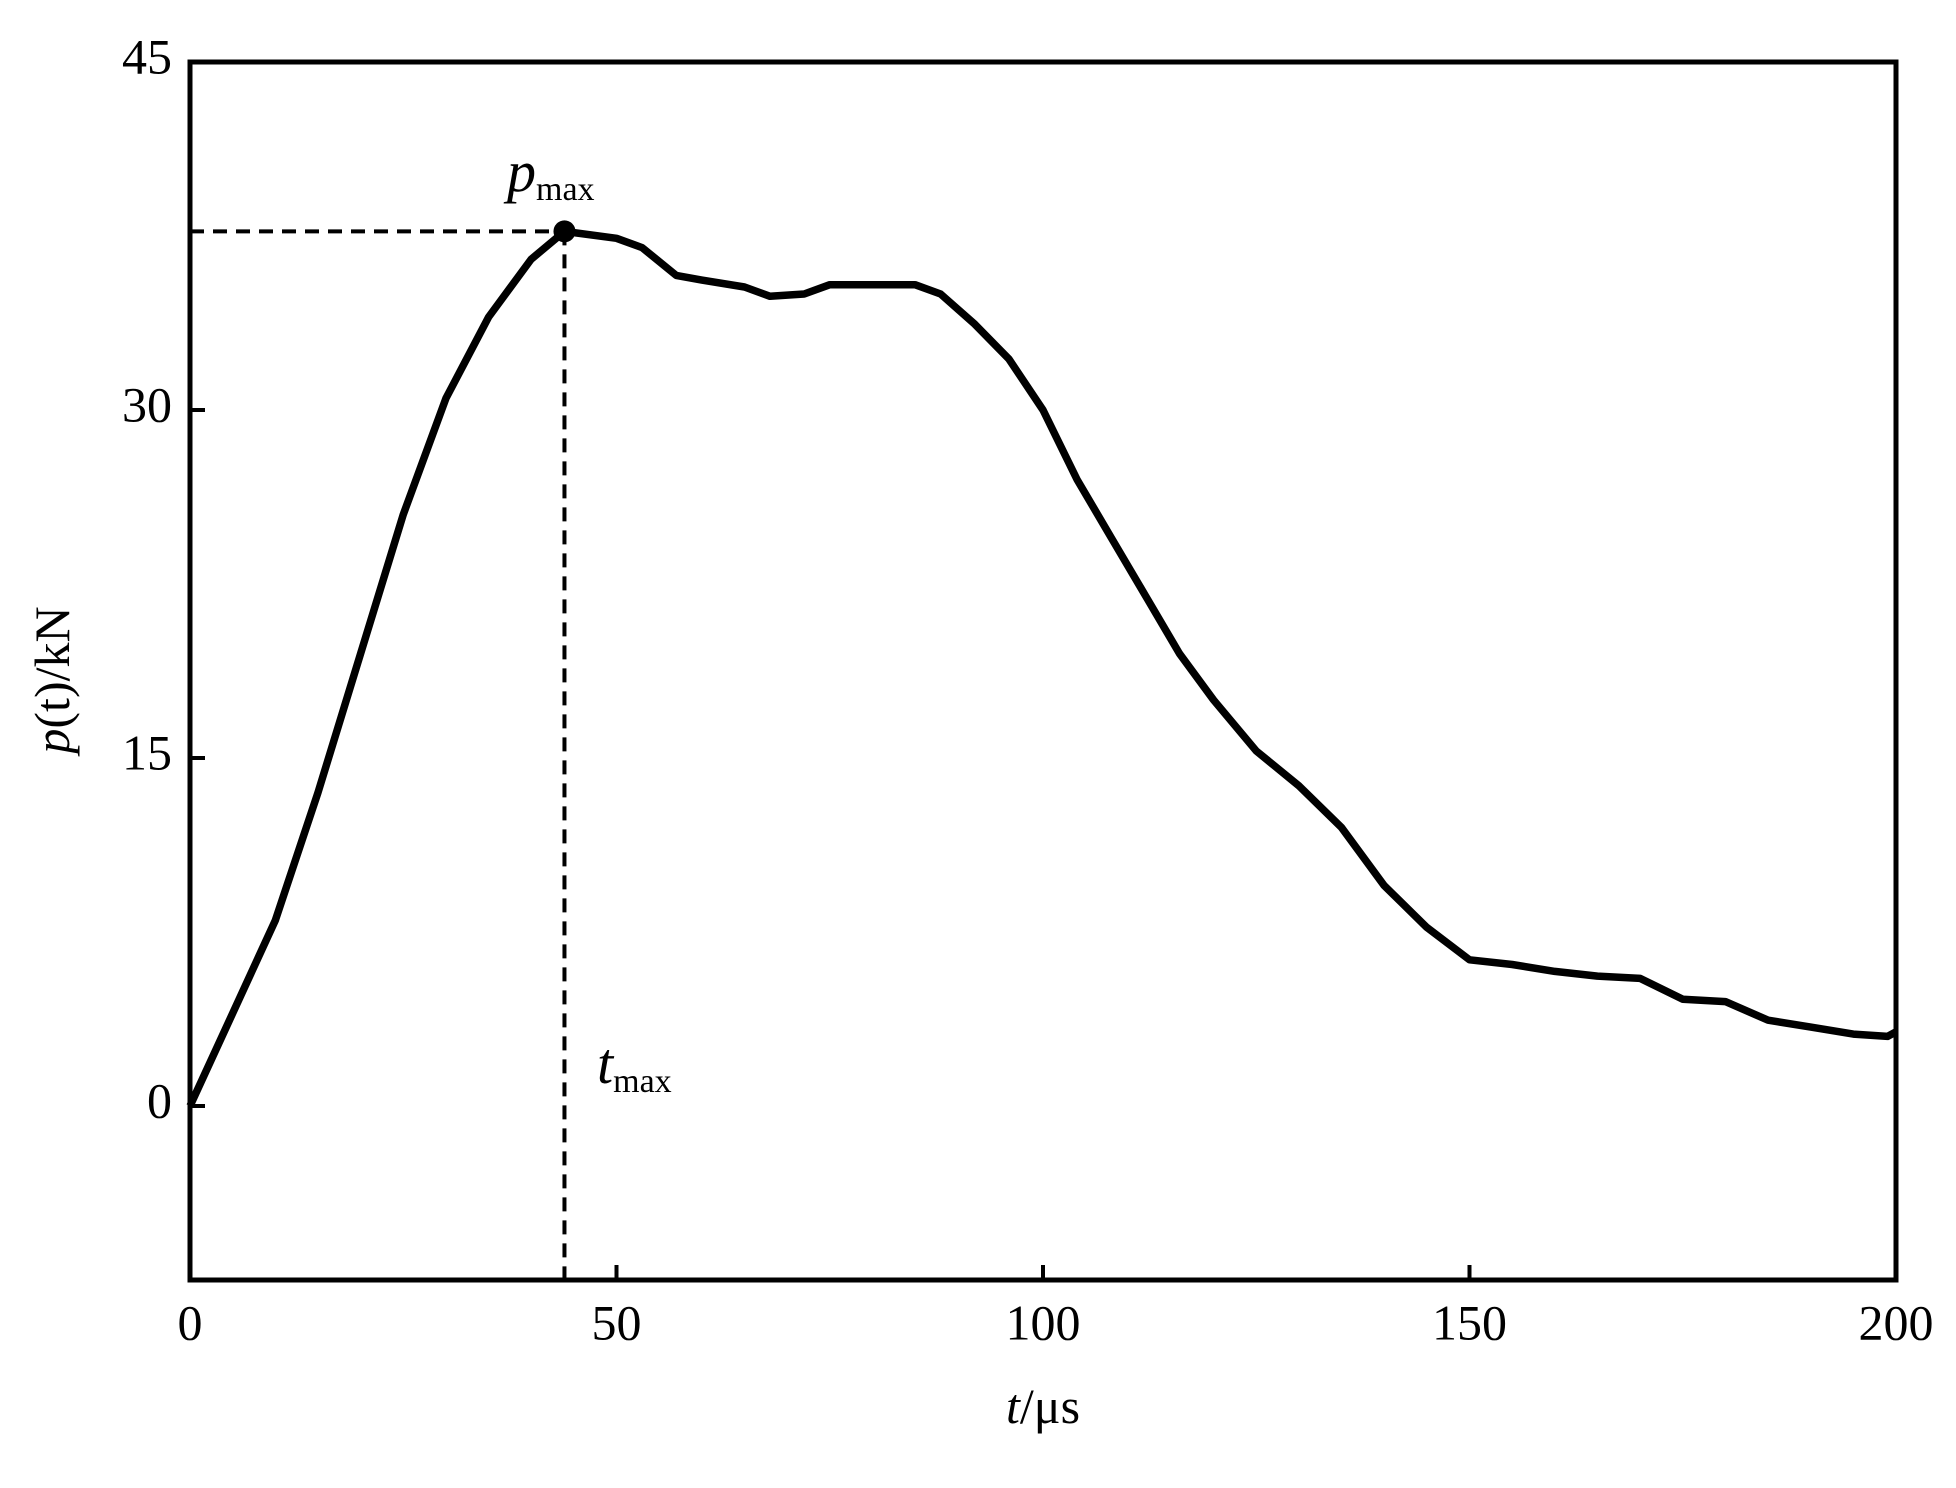  Describe the element at coordinates (1050, 1406) in the screenshot. I see `x-axis-label-rest: /μs` at that location.